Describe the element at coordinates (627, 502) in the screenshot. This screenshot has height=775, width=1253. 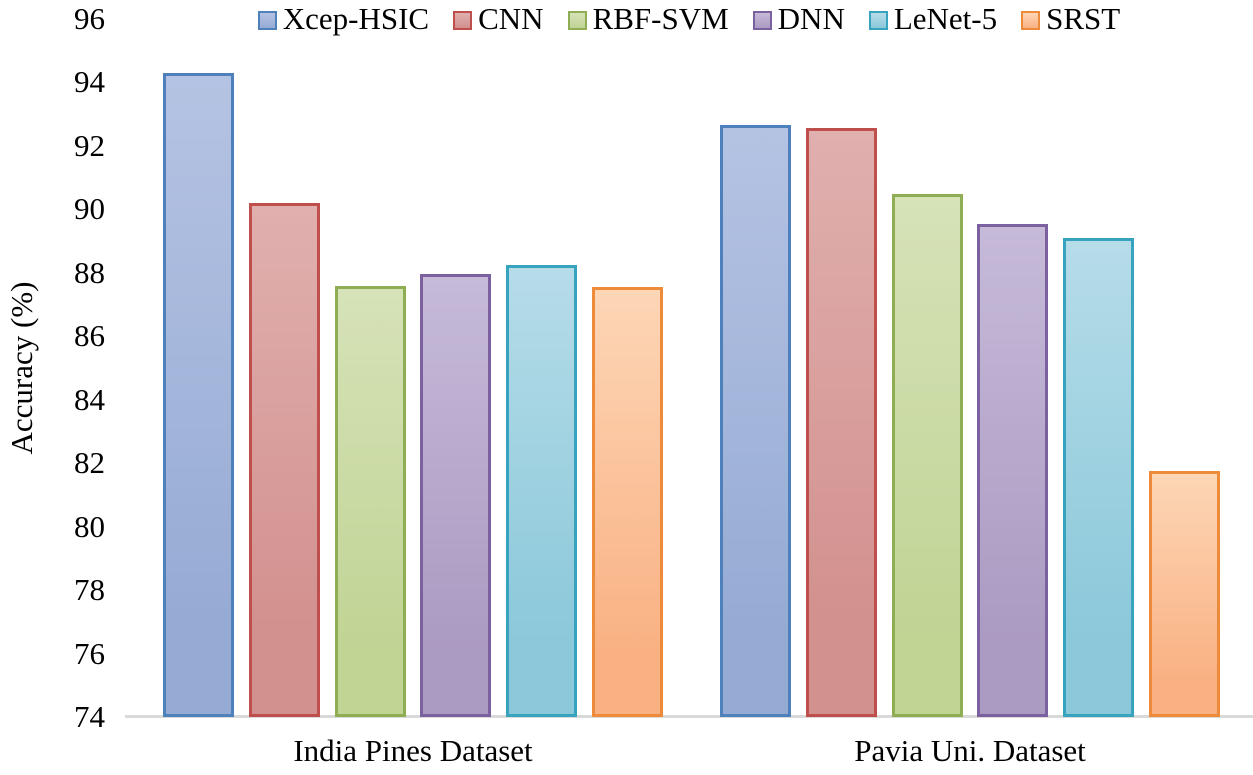
I see `bar-srst-group1` at that location.